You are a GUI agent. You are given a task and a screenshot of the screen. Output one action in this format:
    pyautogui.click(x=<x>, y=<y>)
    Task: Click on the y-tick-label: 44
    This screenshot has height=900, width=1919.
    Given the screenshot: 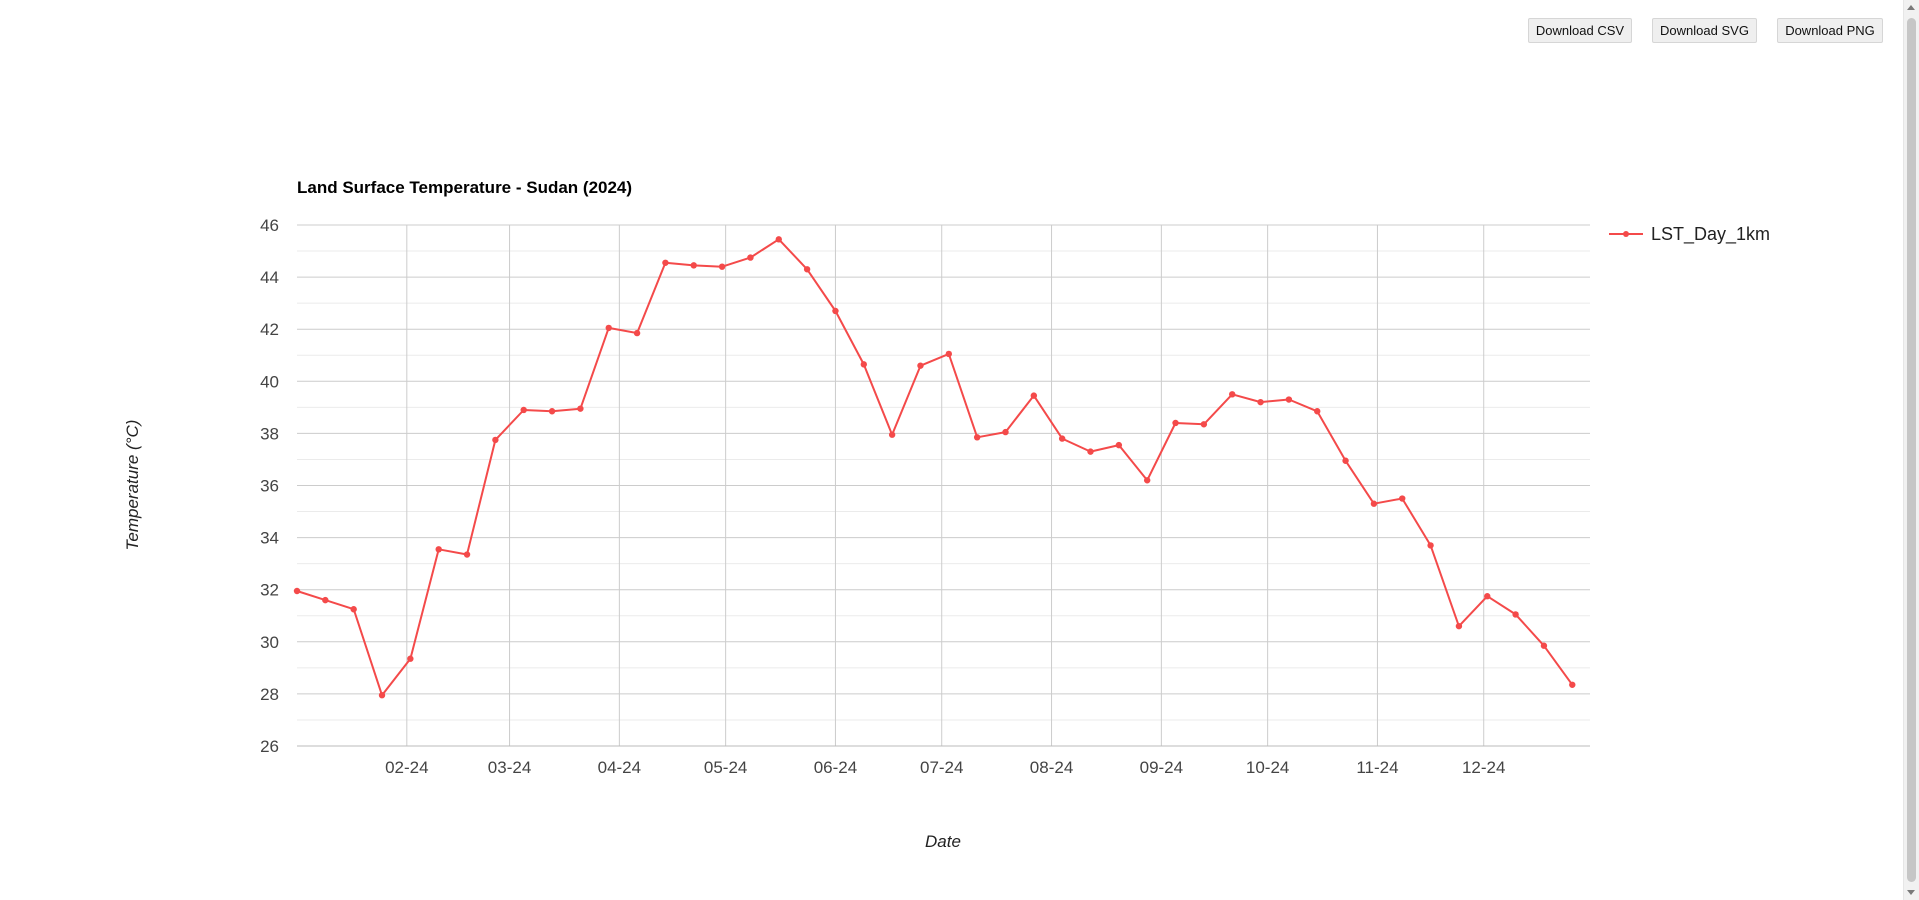 What is the action you would take?
    pyautogui.click(x=269, y=277)
    